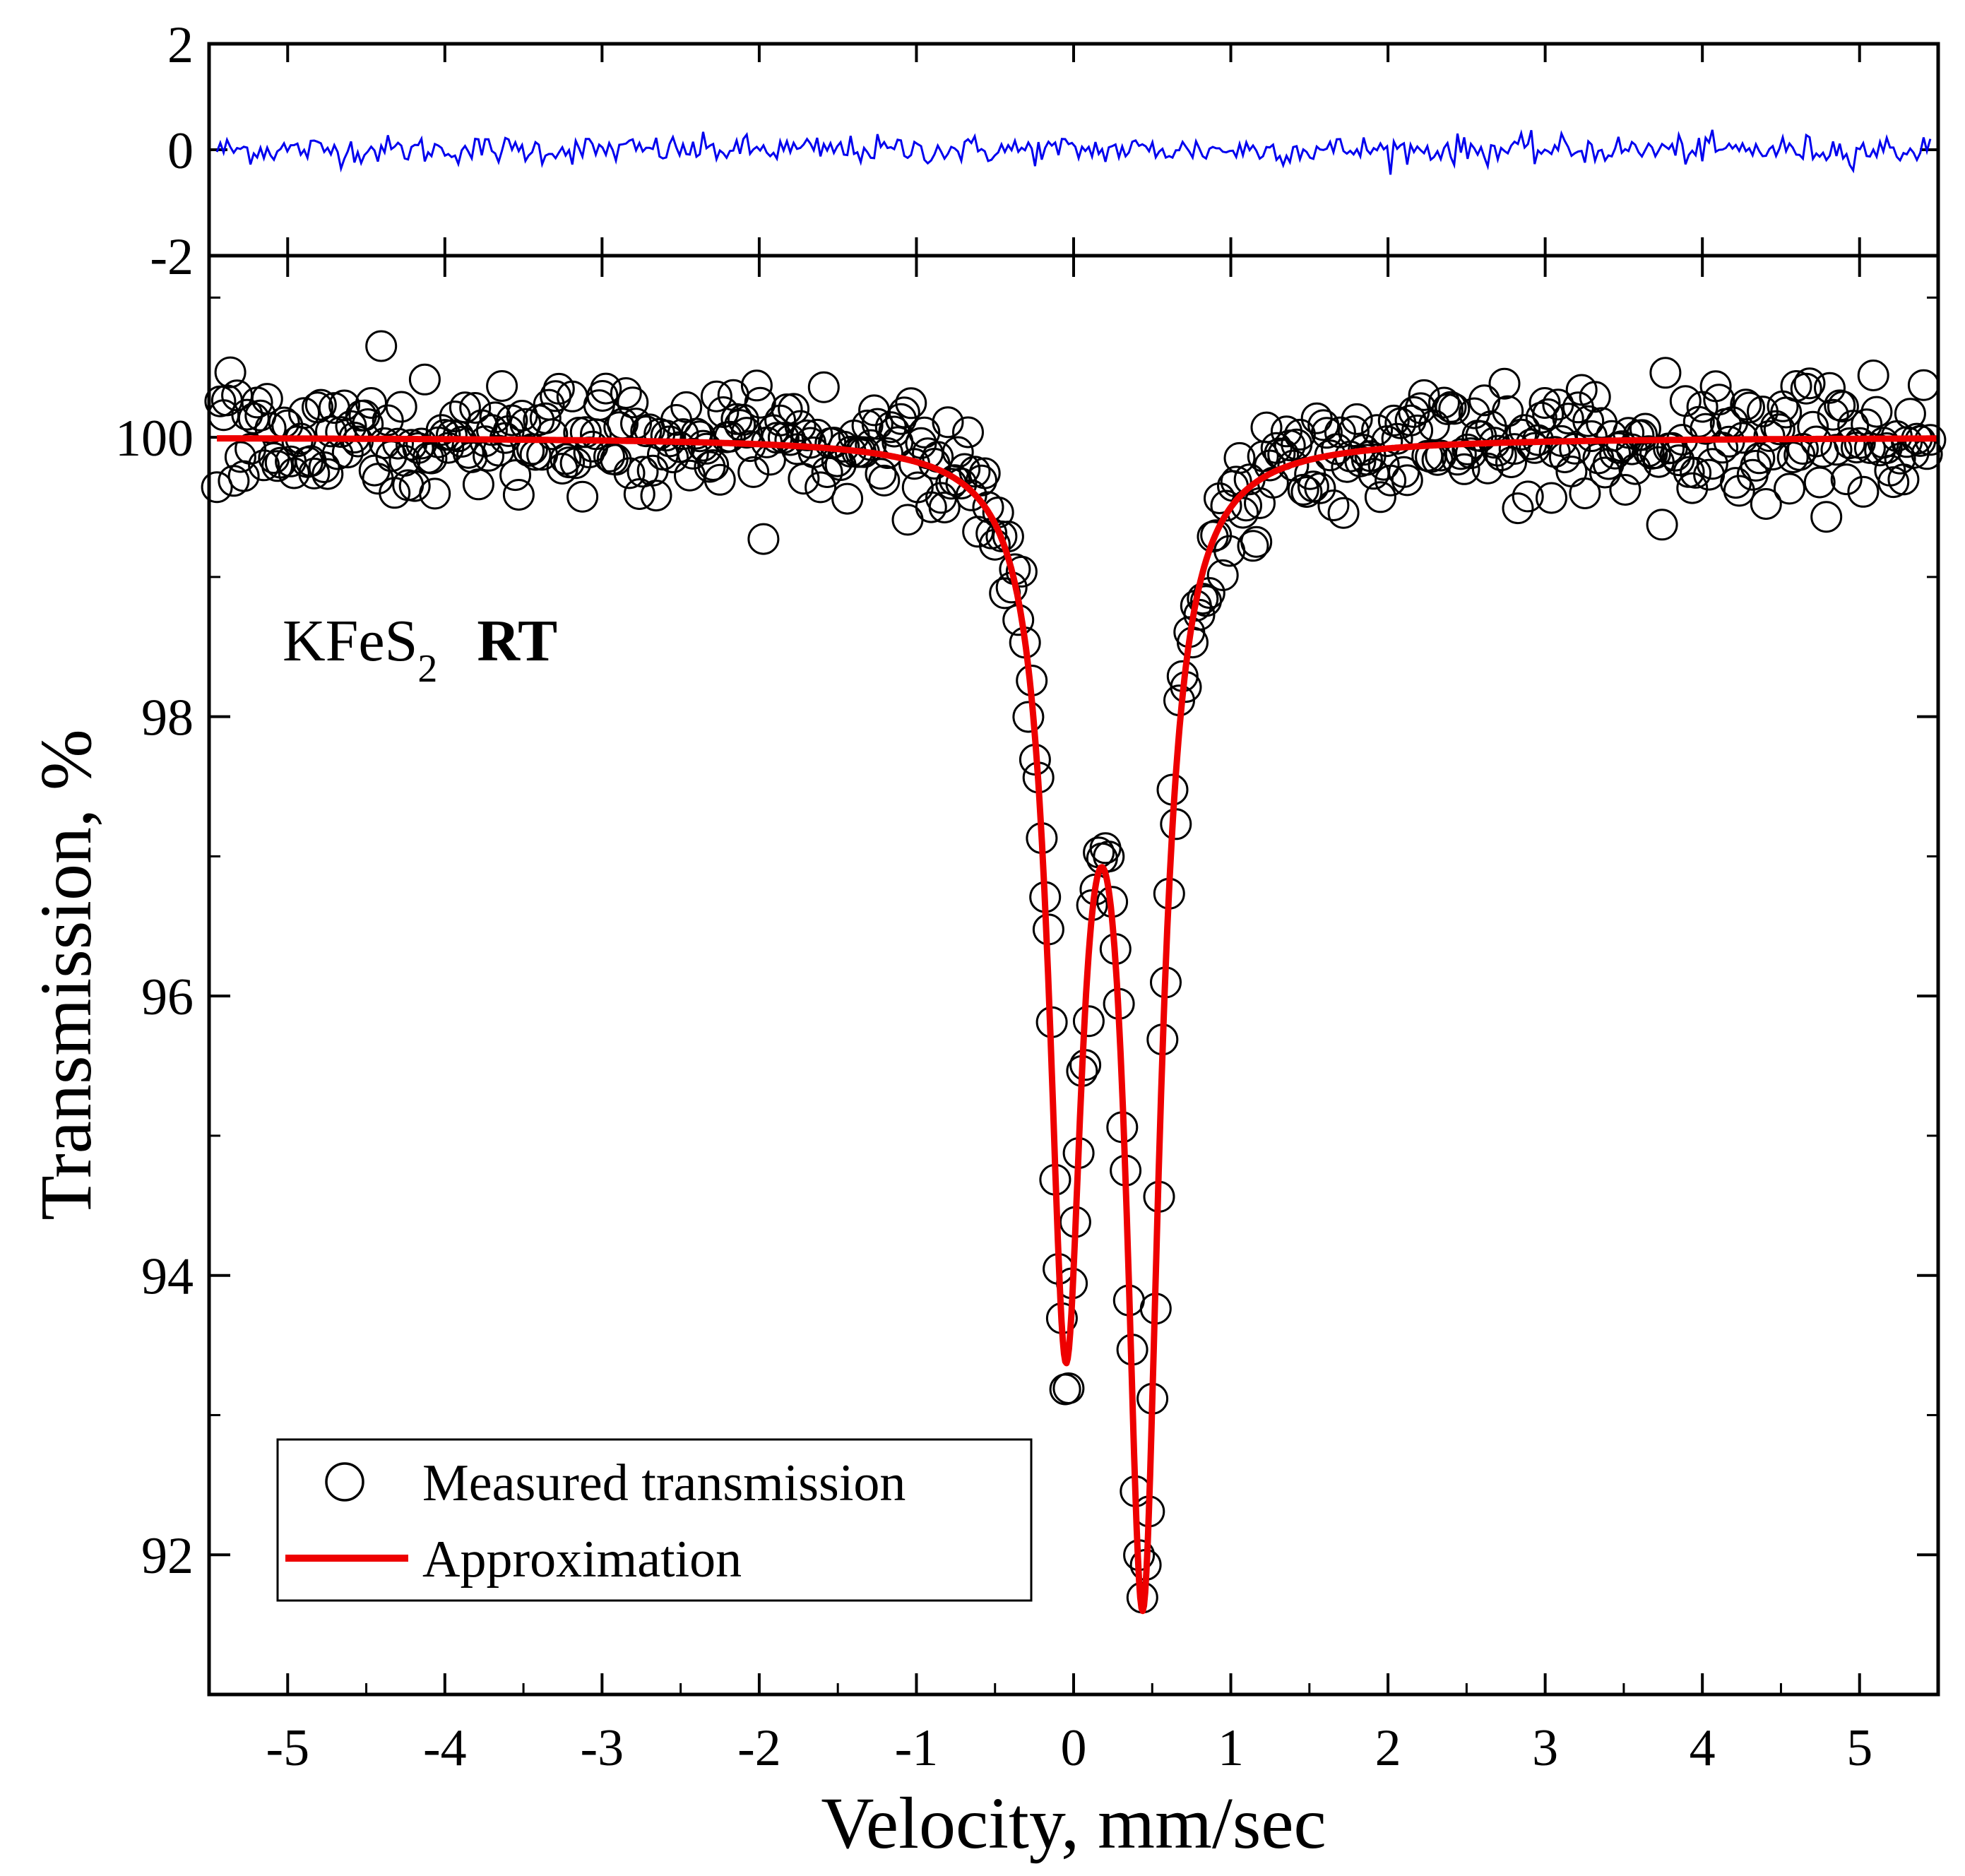 The image size is (1965, 1876). I want to click on residual-panel: -2 0 2, so click(1045, 151).